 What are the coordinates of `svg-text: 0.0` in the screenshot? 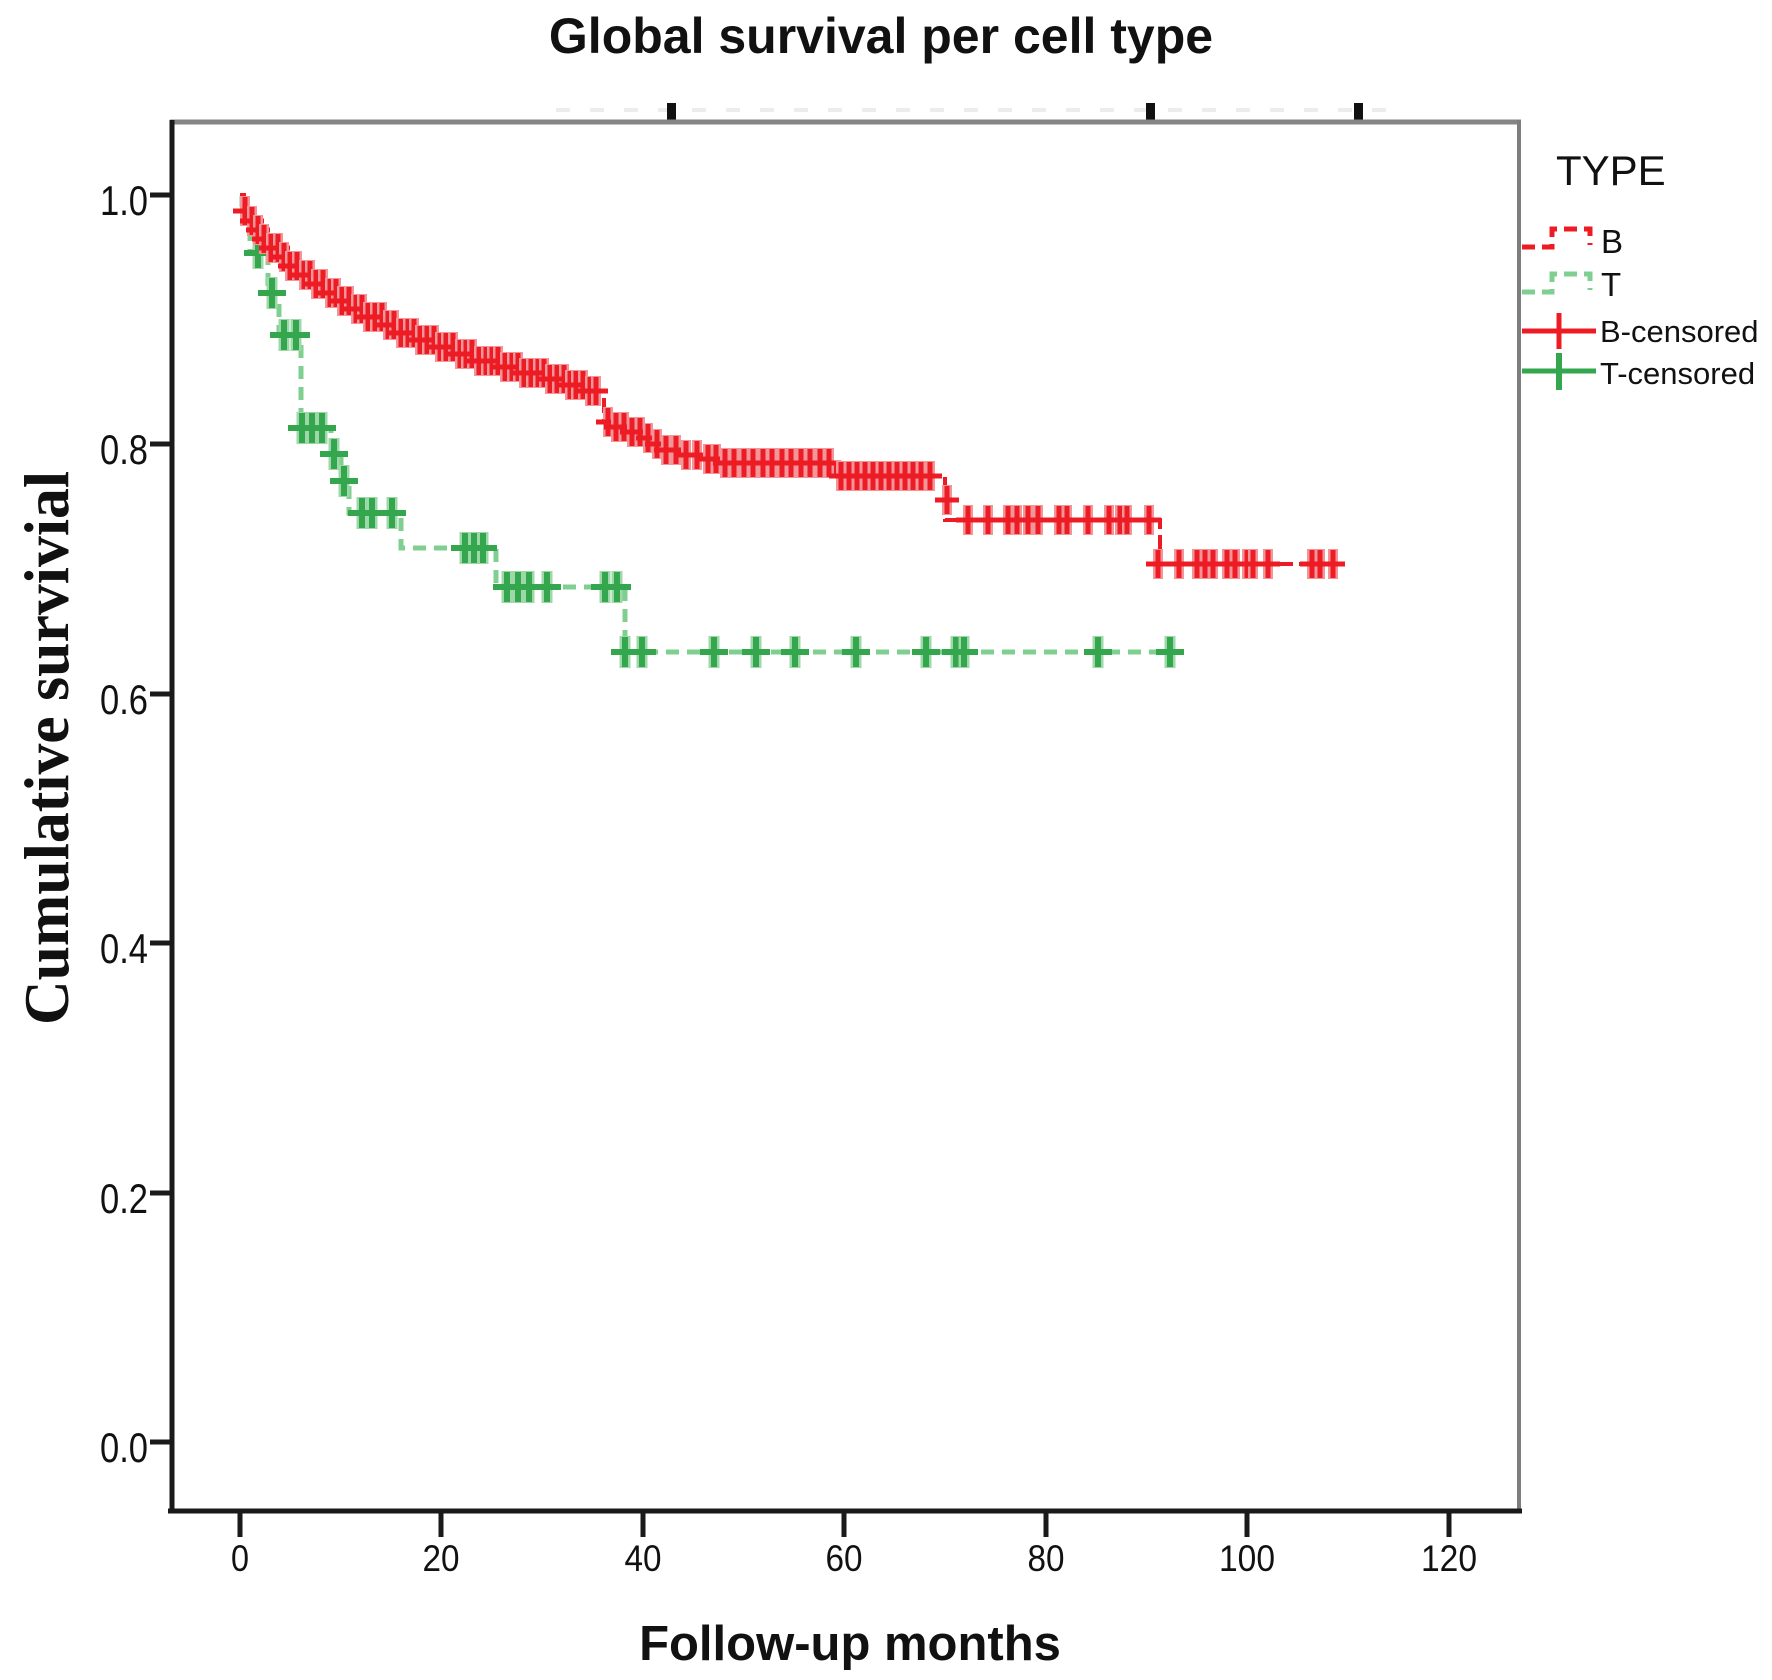 It's located at (124, 1447).